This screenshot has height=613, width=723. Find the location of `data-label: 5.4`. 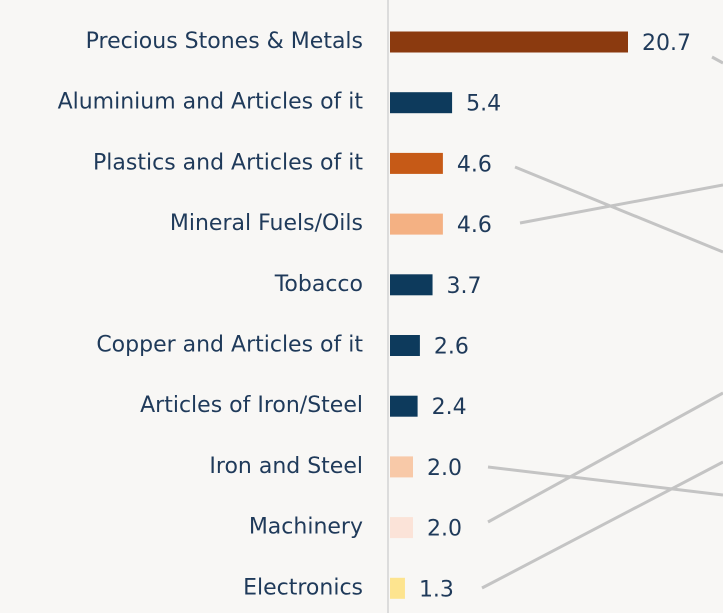

data-label: 5.4 is located at coordinates (483, 104).